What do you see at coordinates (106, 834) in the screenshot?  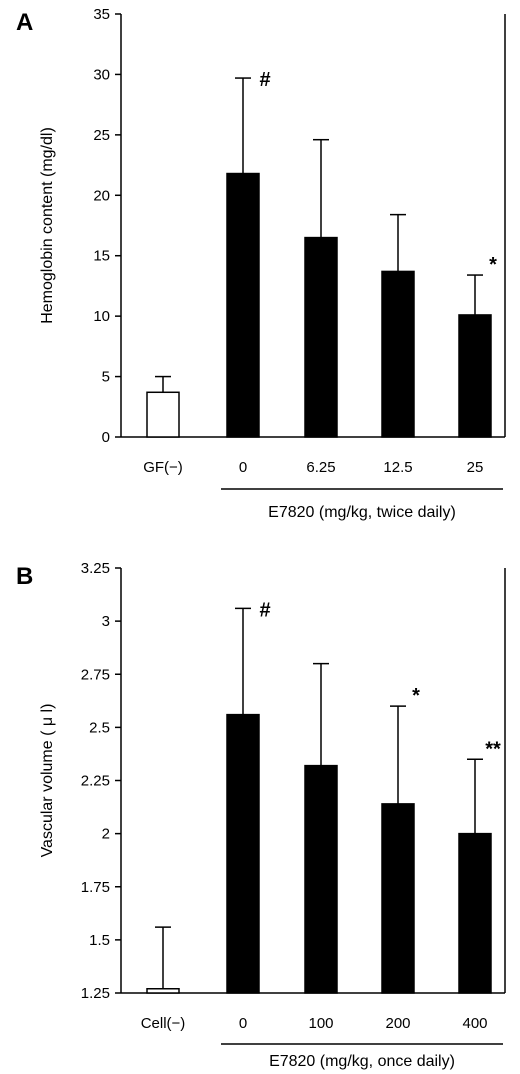 I see `y-tick-label: 2` at bounding box center [106, 834].